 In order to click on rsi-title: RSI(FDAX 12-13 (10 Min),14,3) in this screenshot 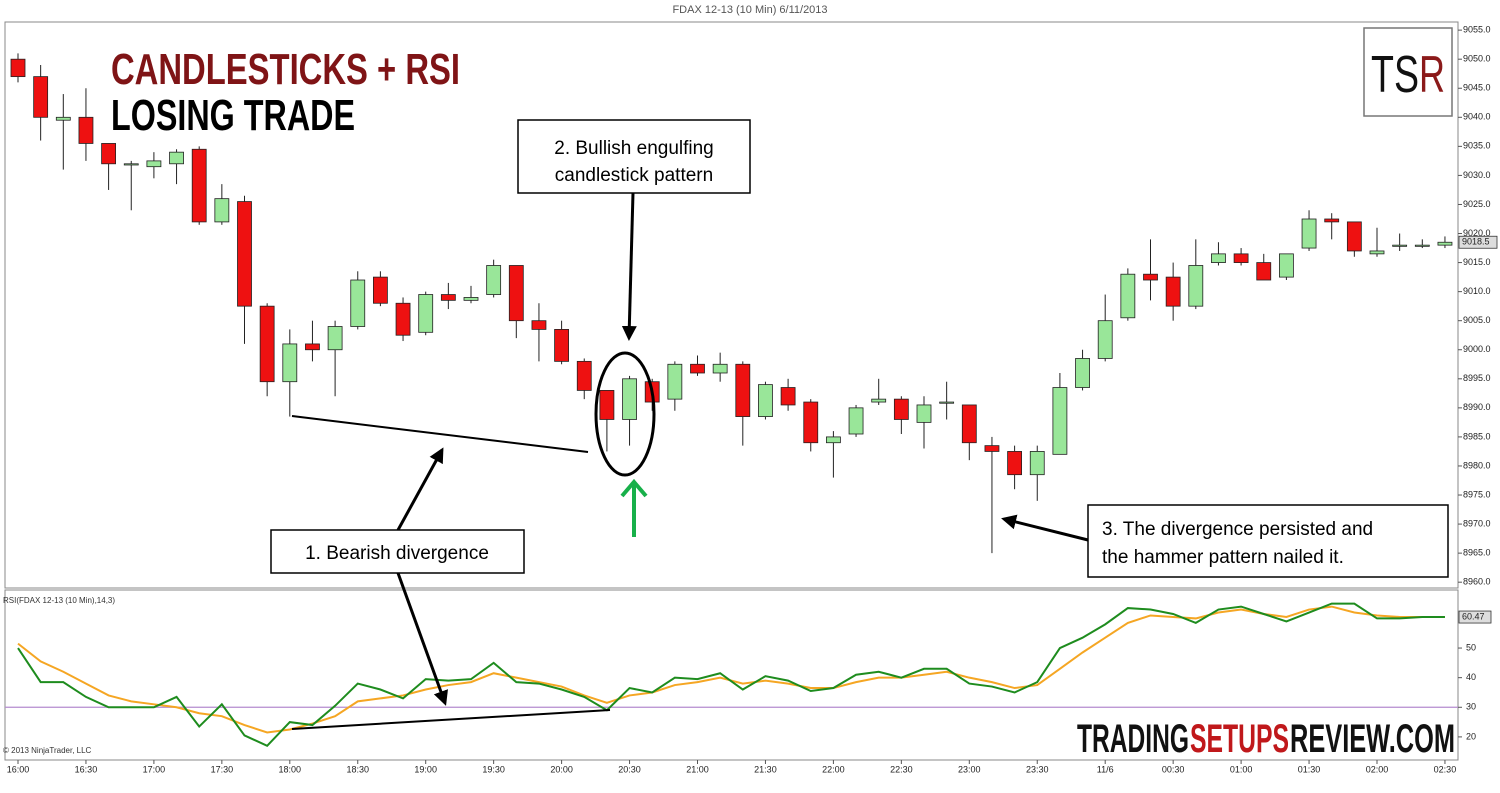, I will do `click(59, 600)`.